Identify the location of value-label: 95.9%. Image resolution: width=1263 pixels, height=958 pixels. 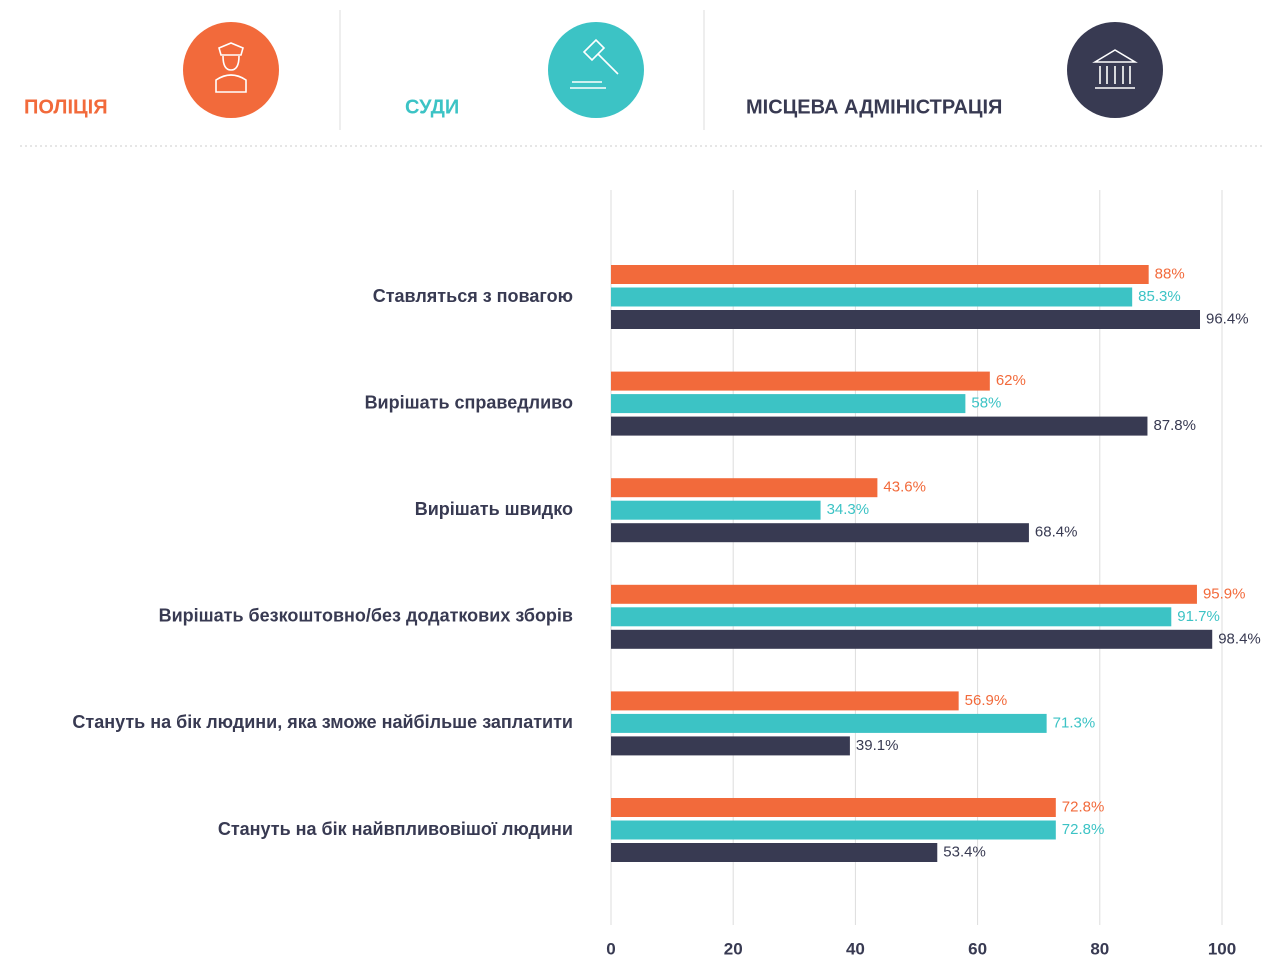
(1224, 593).